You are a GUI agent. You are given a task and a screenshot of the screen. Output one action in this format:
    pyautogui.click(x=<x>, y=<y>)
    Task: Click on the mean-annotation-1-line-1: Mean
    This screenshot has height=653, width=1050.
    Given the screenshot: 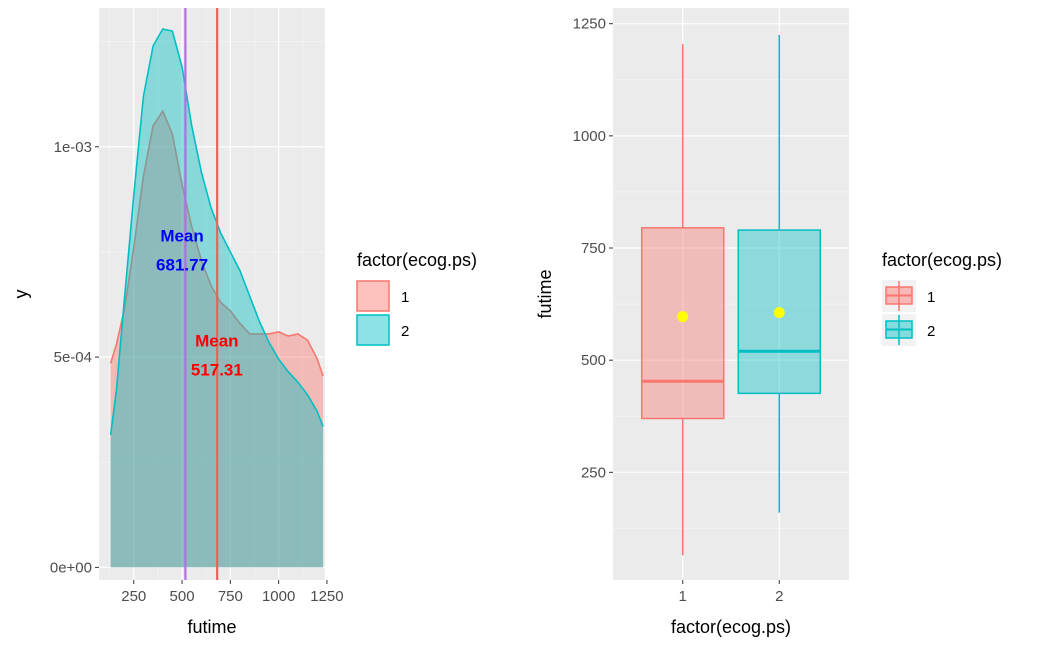 What is the action you would take?
    pyautogui.click(x=181, y=235)
    